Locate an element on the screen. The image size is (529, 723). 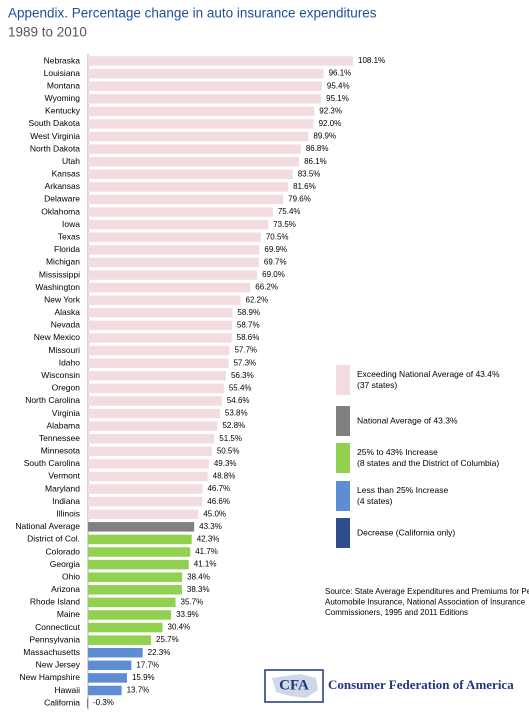
category-label: Massachusetts is located at coordinates (51, 652).